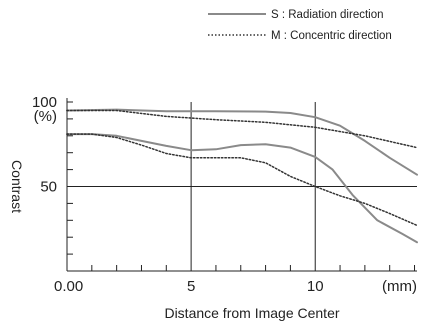  I want to click on y-axis-title: Contrast, so click(17, 186).